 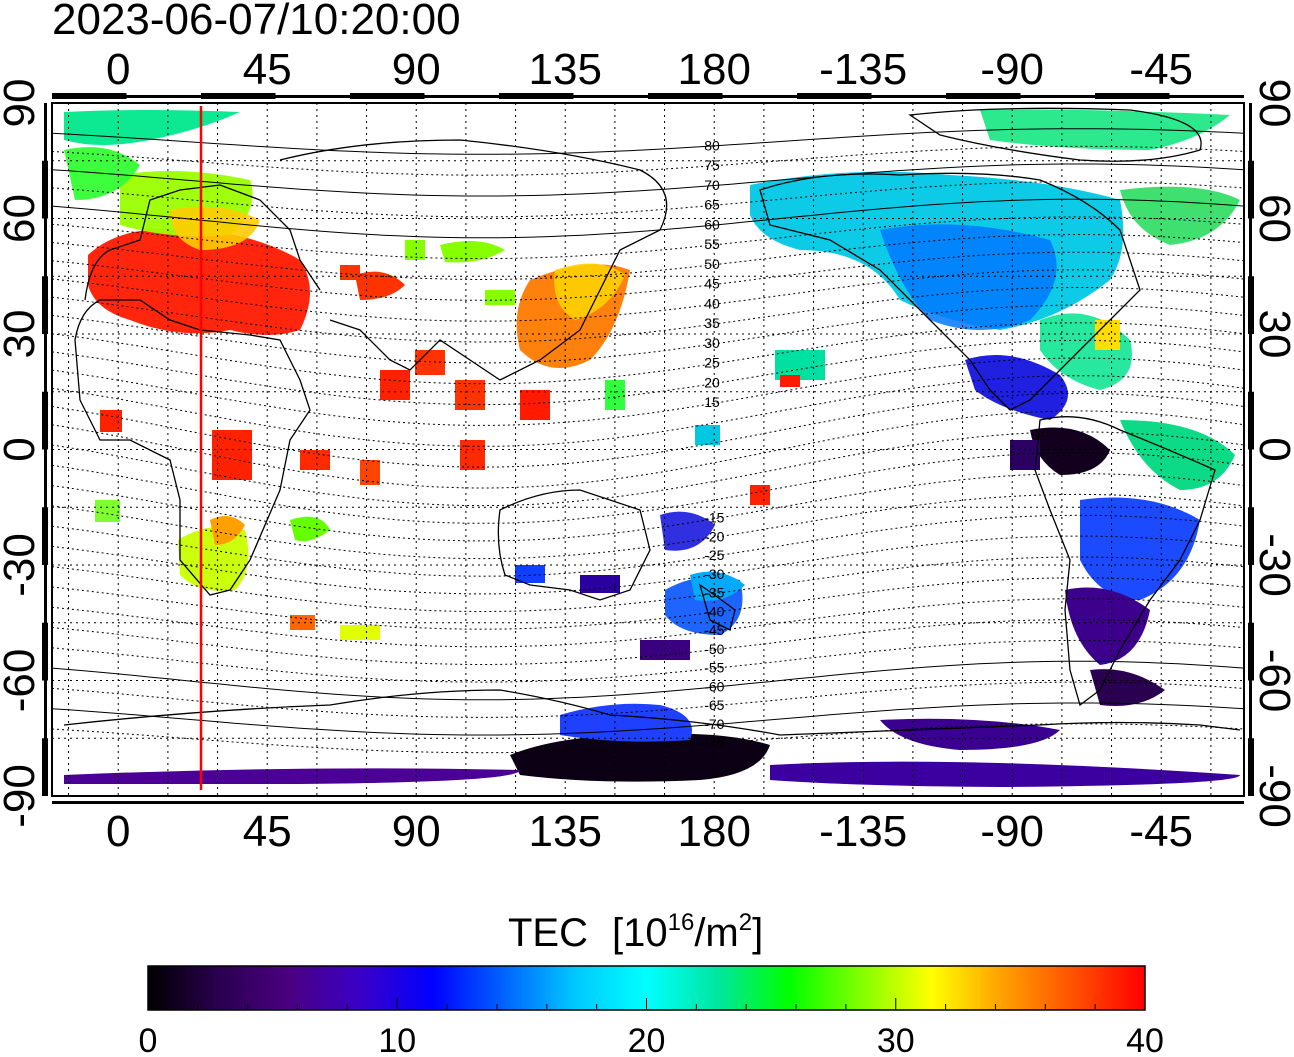 What do you see at coordinates (712, 244) in the screenshot?
I see `magnetic-contour-label: 55` at bounding box center [712, 244].